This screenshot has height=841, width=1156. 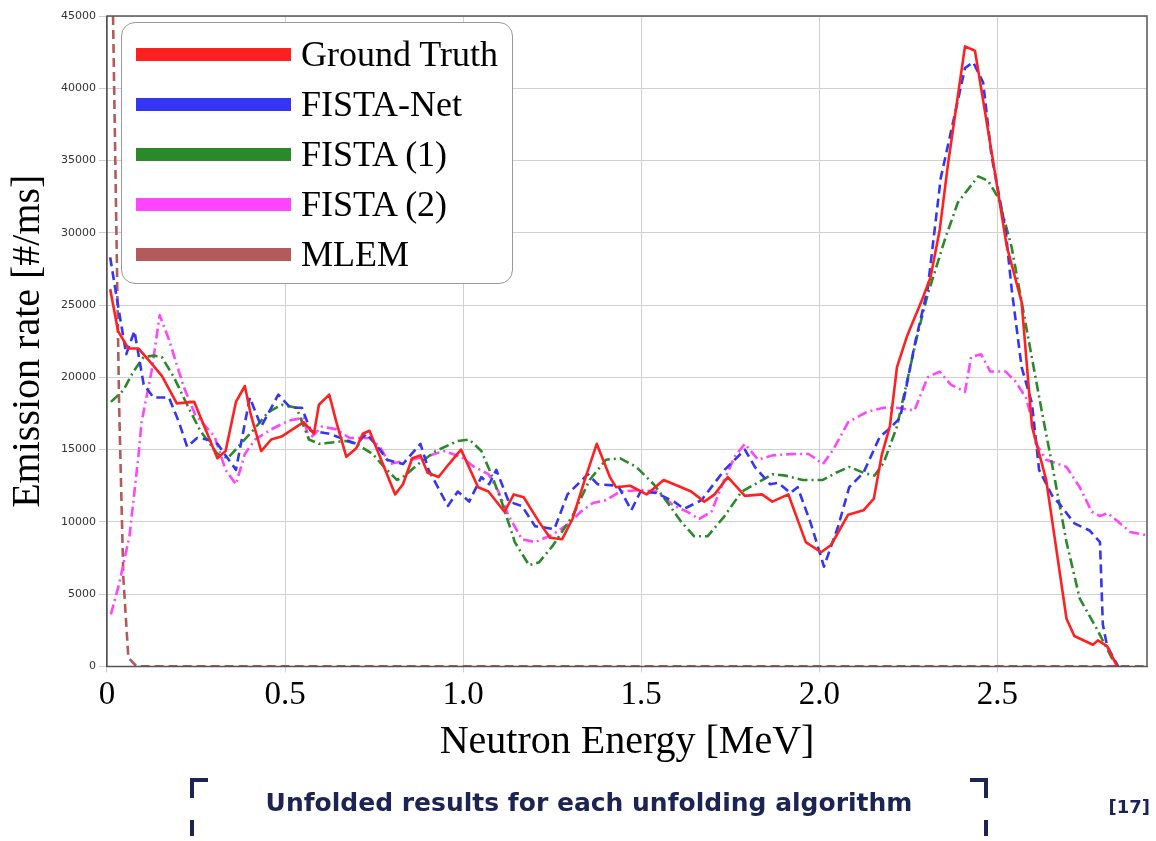 I want to click on legend-label: Ground Truth, so click(x=399, y=54).